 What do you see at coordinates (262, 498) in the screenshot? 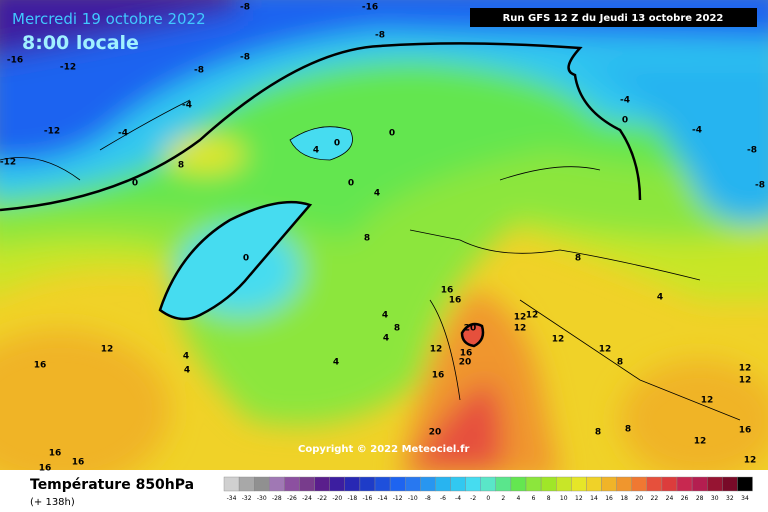
I see `colorbar-label: -30` at bounding box center [262, 498].